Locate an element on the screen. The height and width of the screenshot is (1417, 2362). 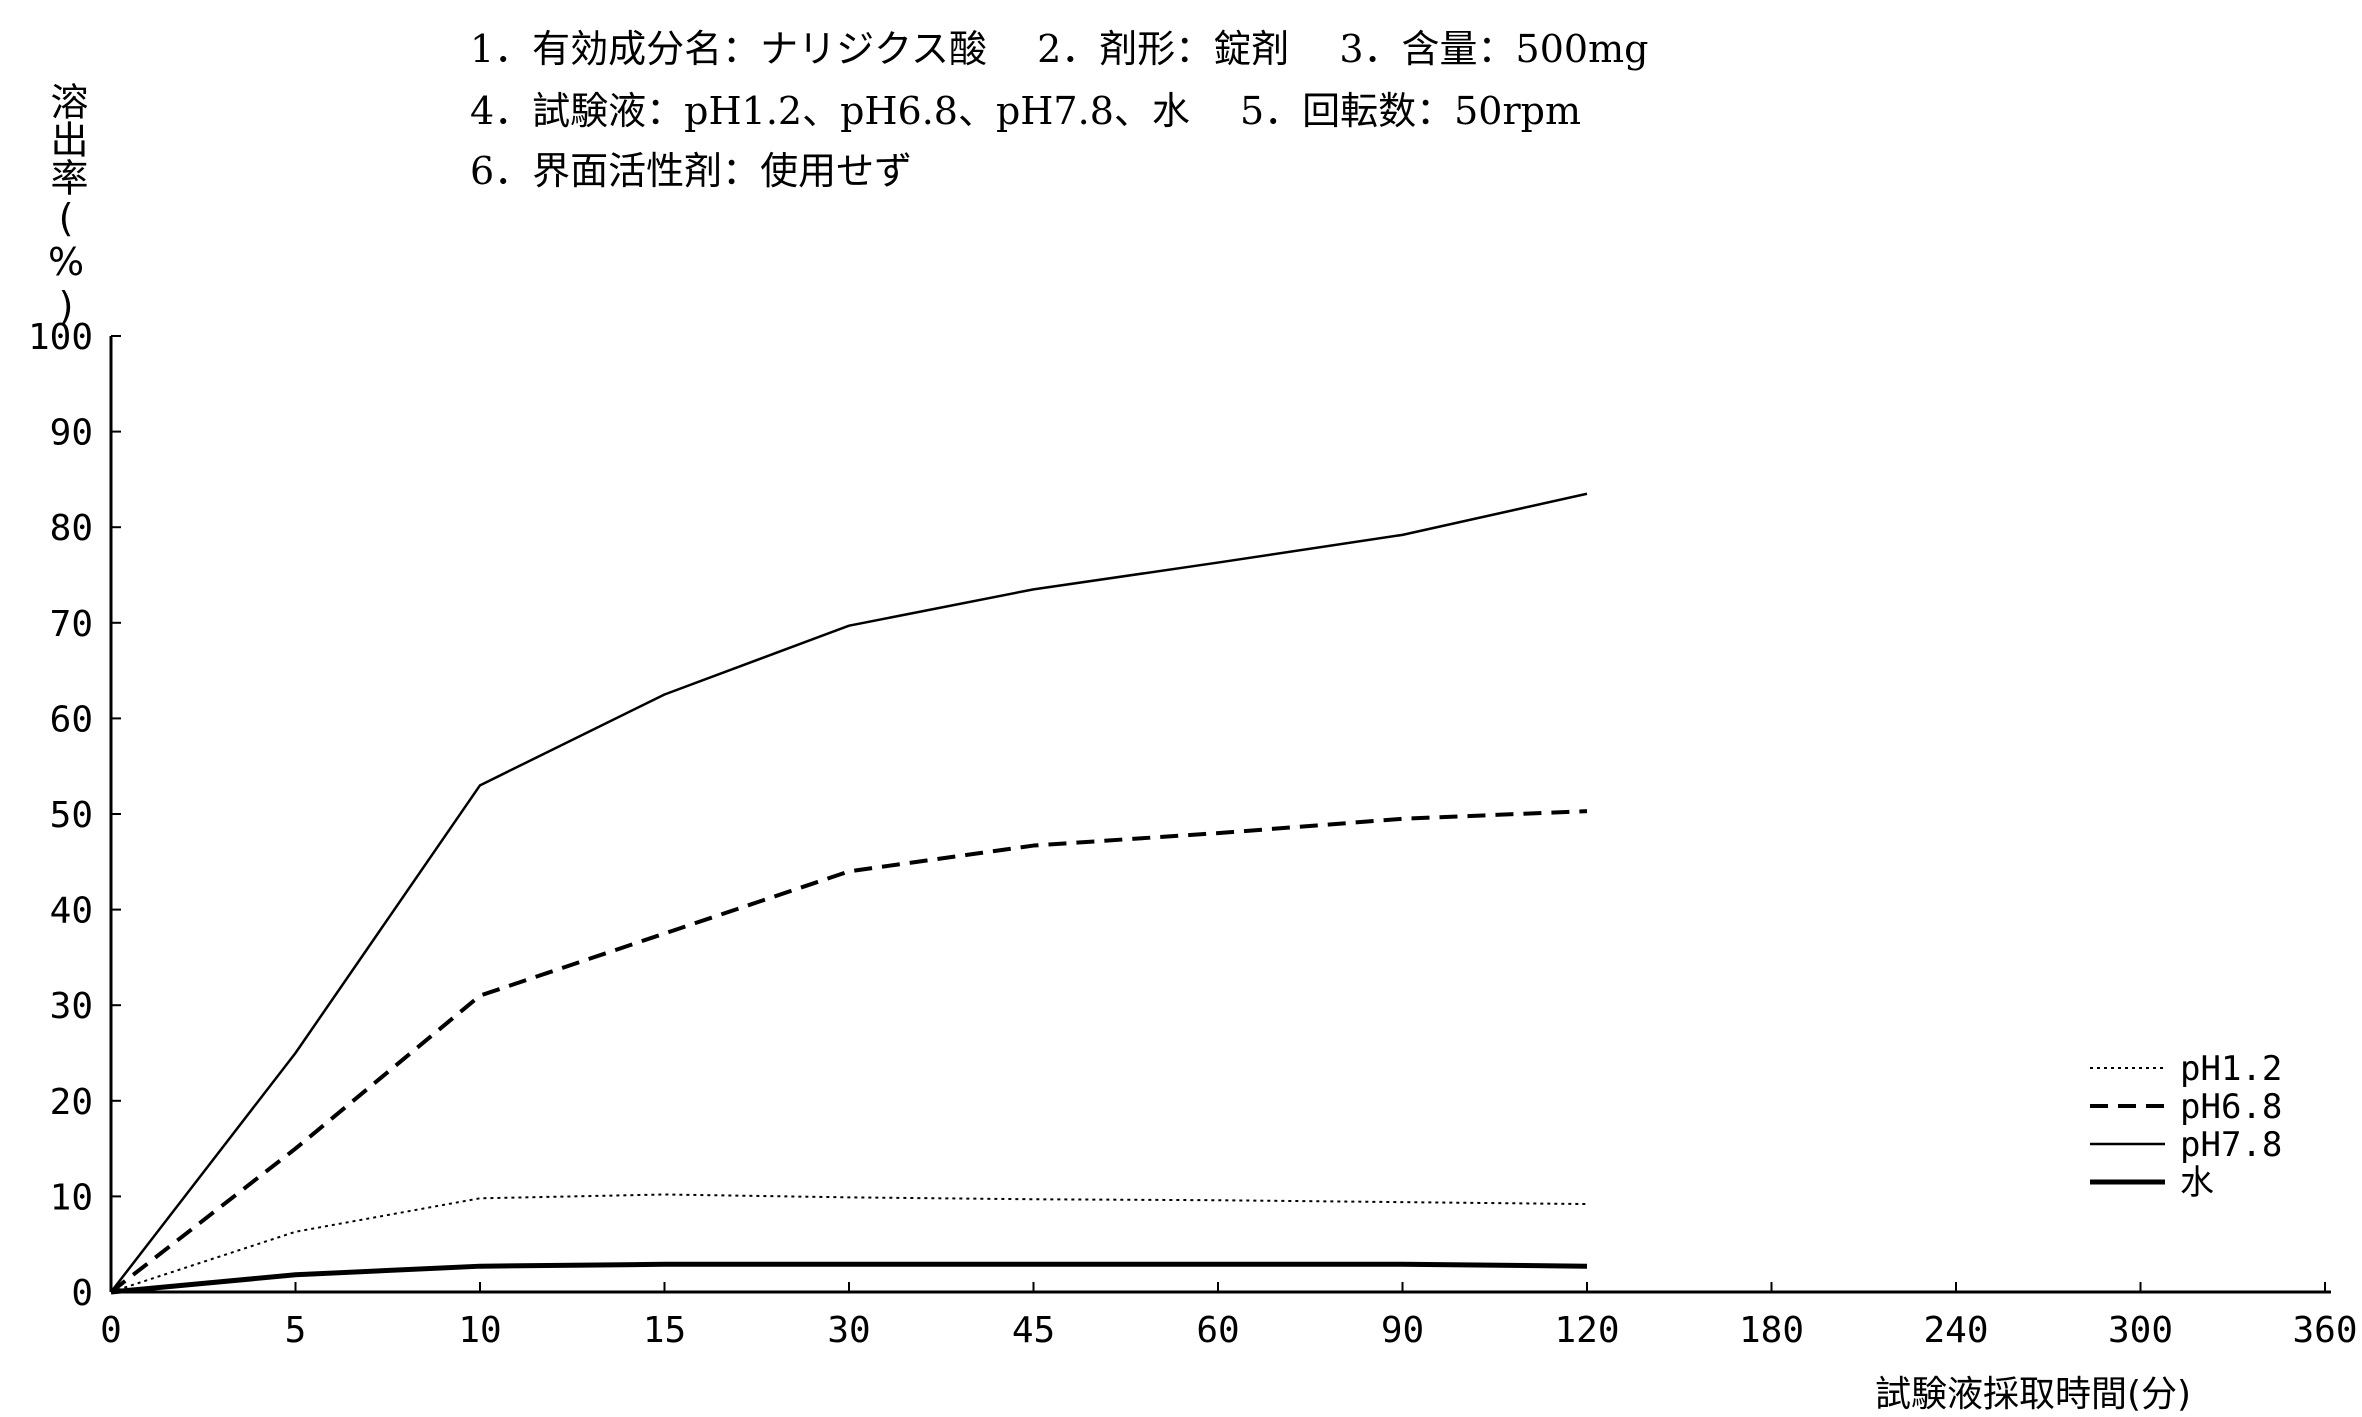
x-tick-label: 300 is located at coordinates (2140, 1330).